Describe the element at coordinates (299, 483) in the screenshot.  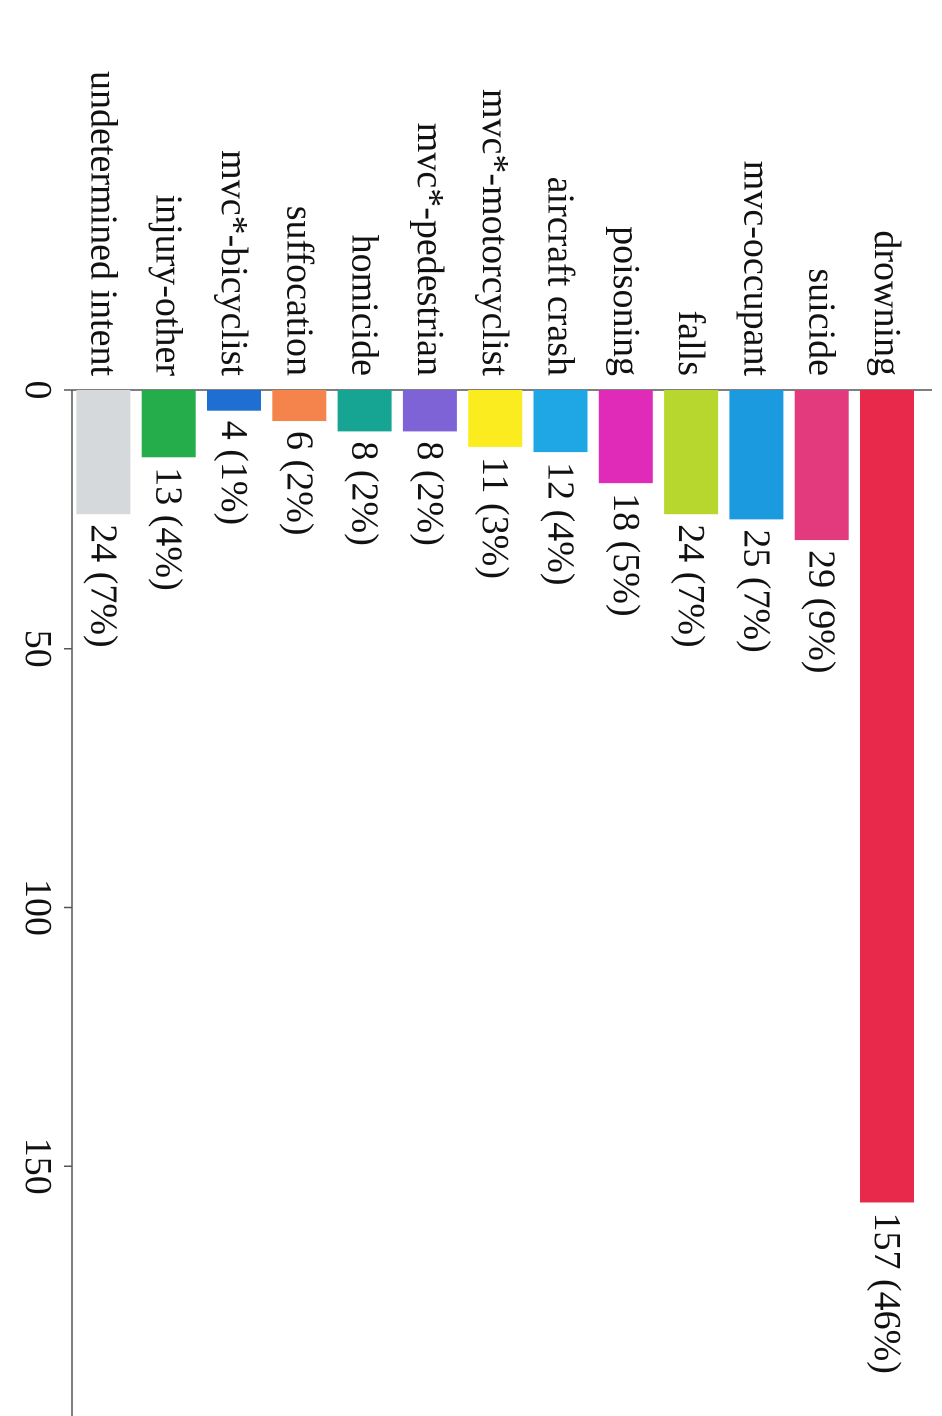
I see `value-label: 6 (2%)` at that location.